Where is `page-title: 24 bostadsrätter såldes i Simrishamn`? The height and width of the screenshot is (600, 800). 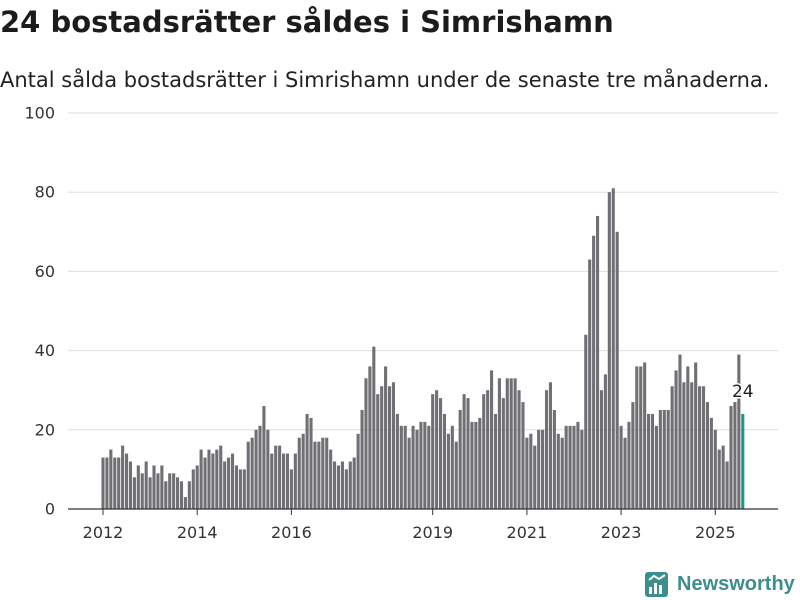 page-title: 24 bostadsrätter såldes i Simrishamn is located at coordinates (307, 22).